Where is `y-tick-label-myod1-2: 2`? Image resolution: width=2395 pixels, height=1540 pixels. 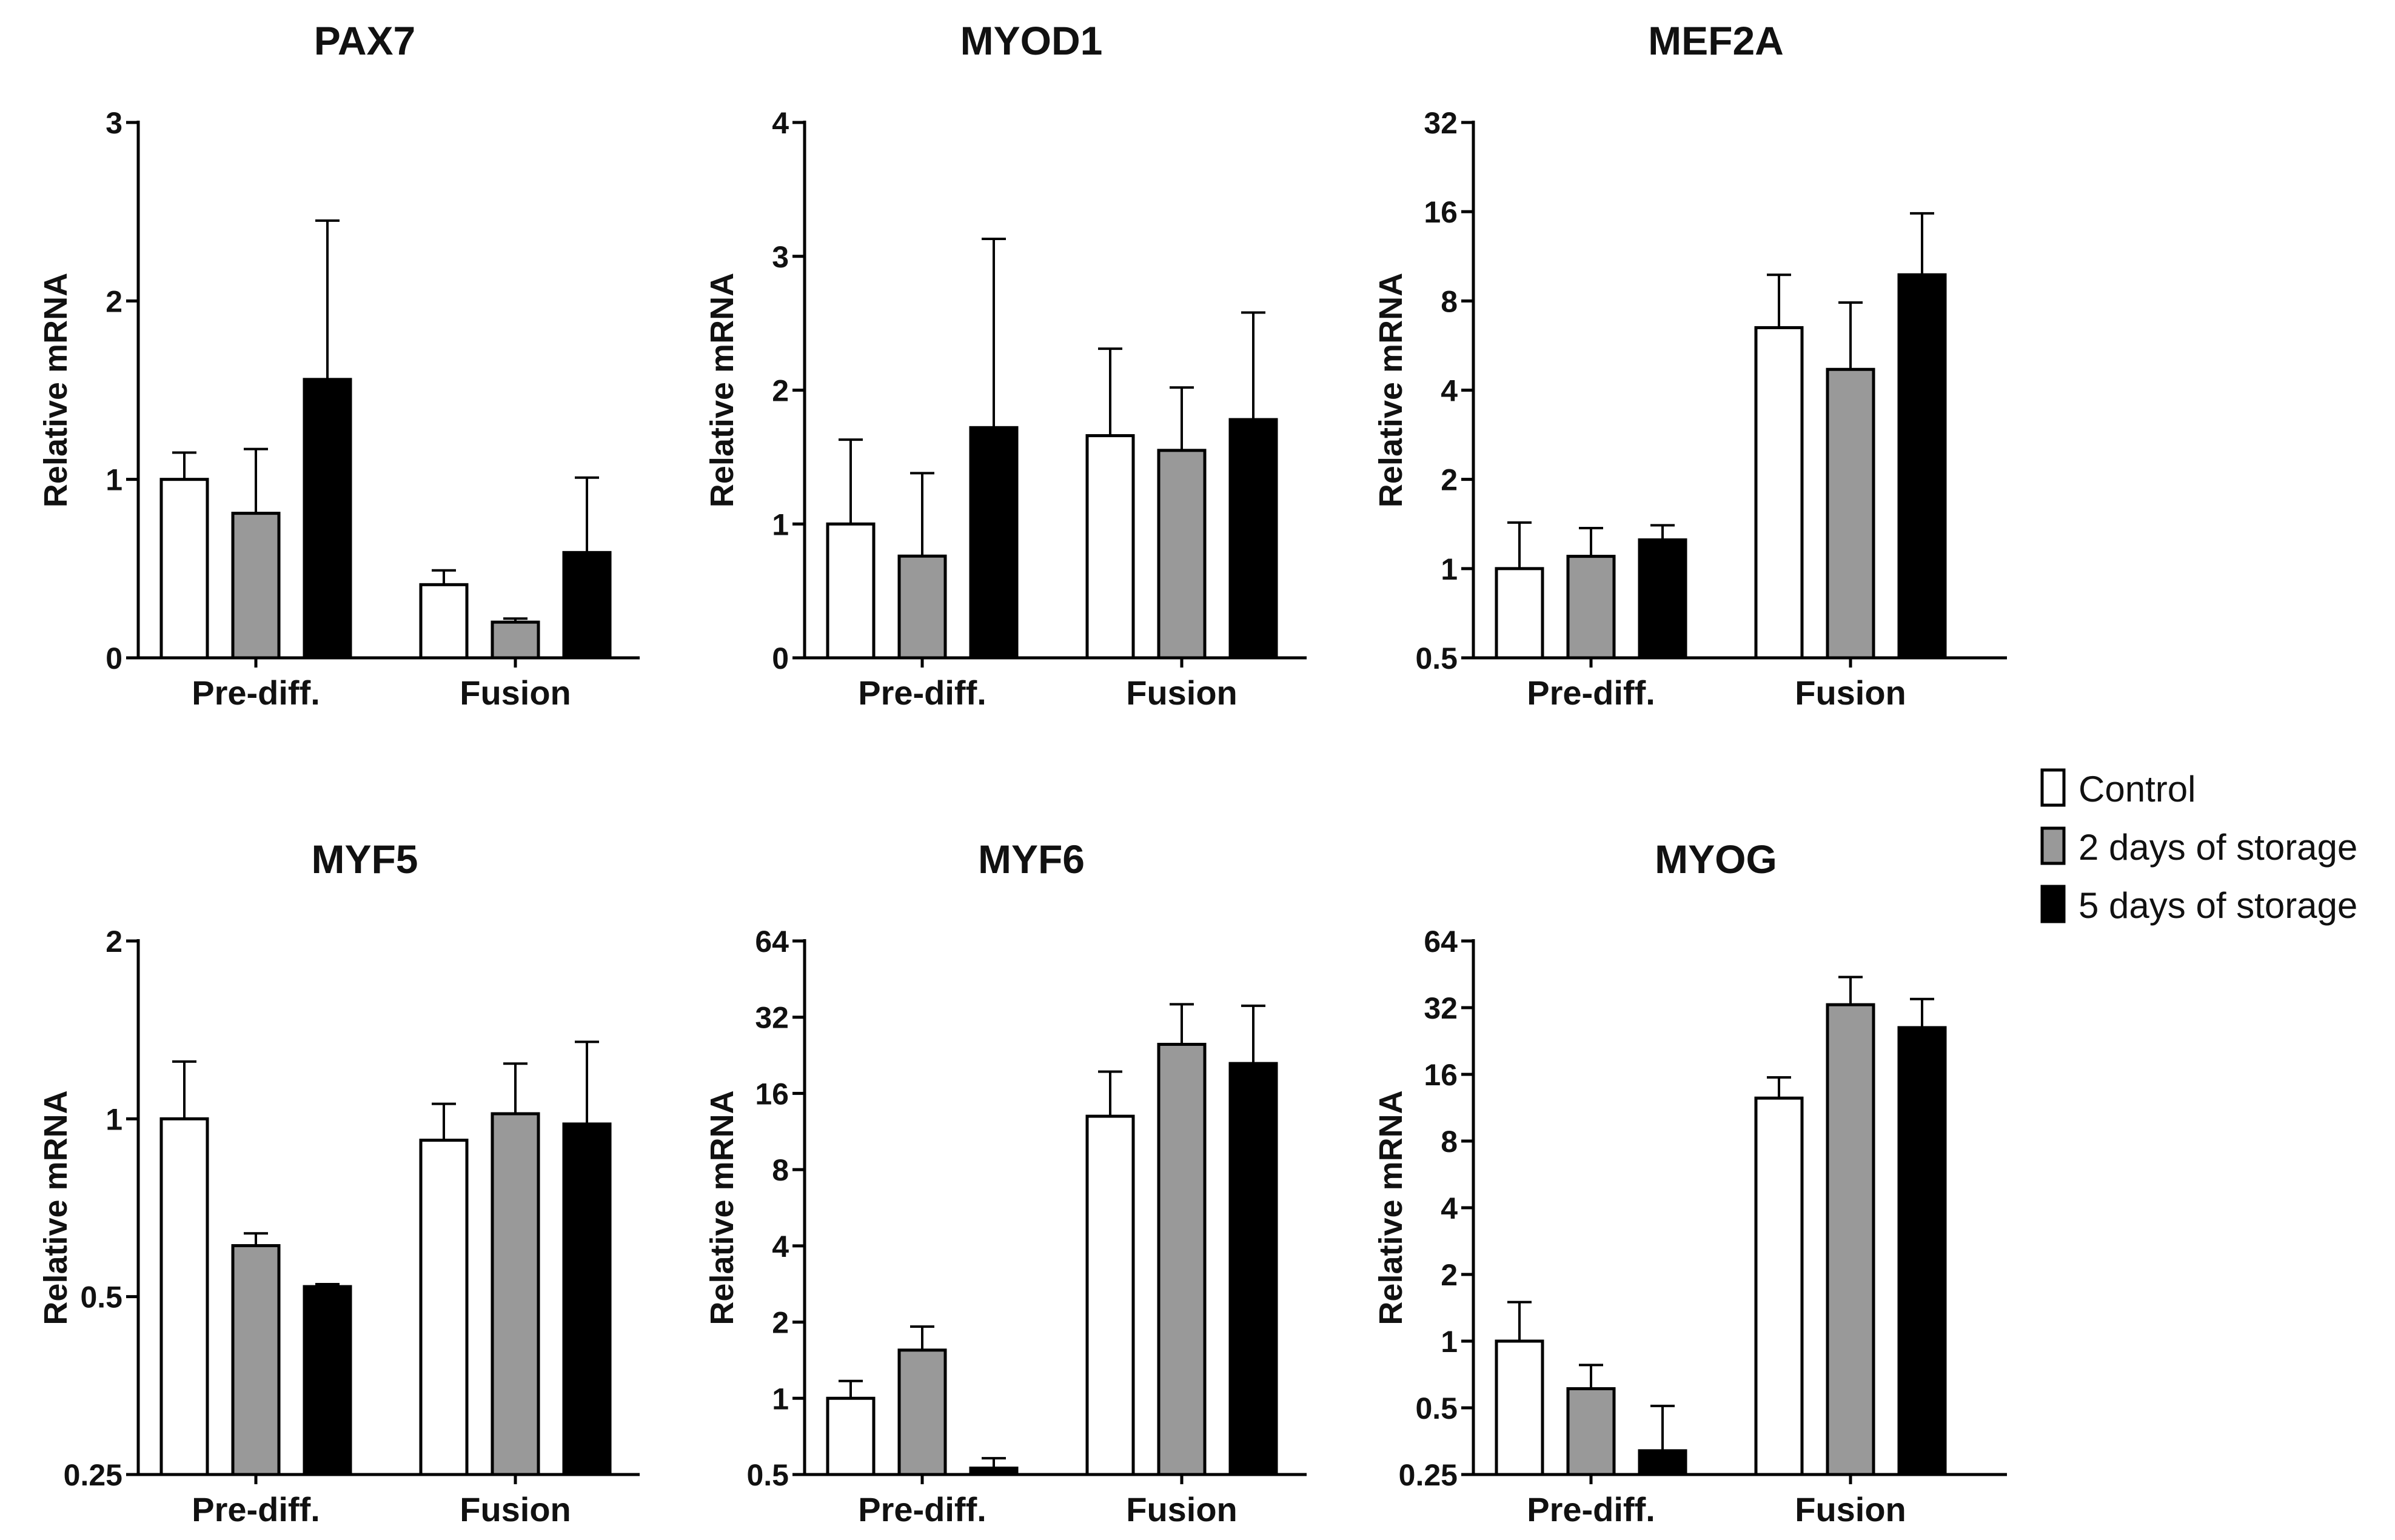 y-tick-label-myod1-2: 2 is located at coordinates (780, 391).